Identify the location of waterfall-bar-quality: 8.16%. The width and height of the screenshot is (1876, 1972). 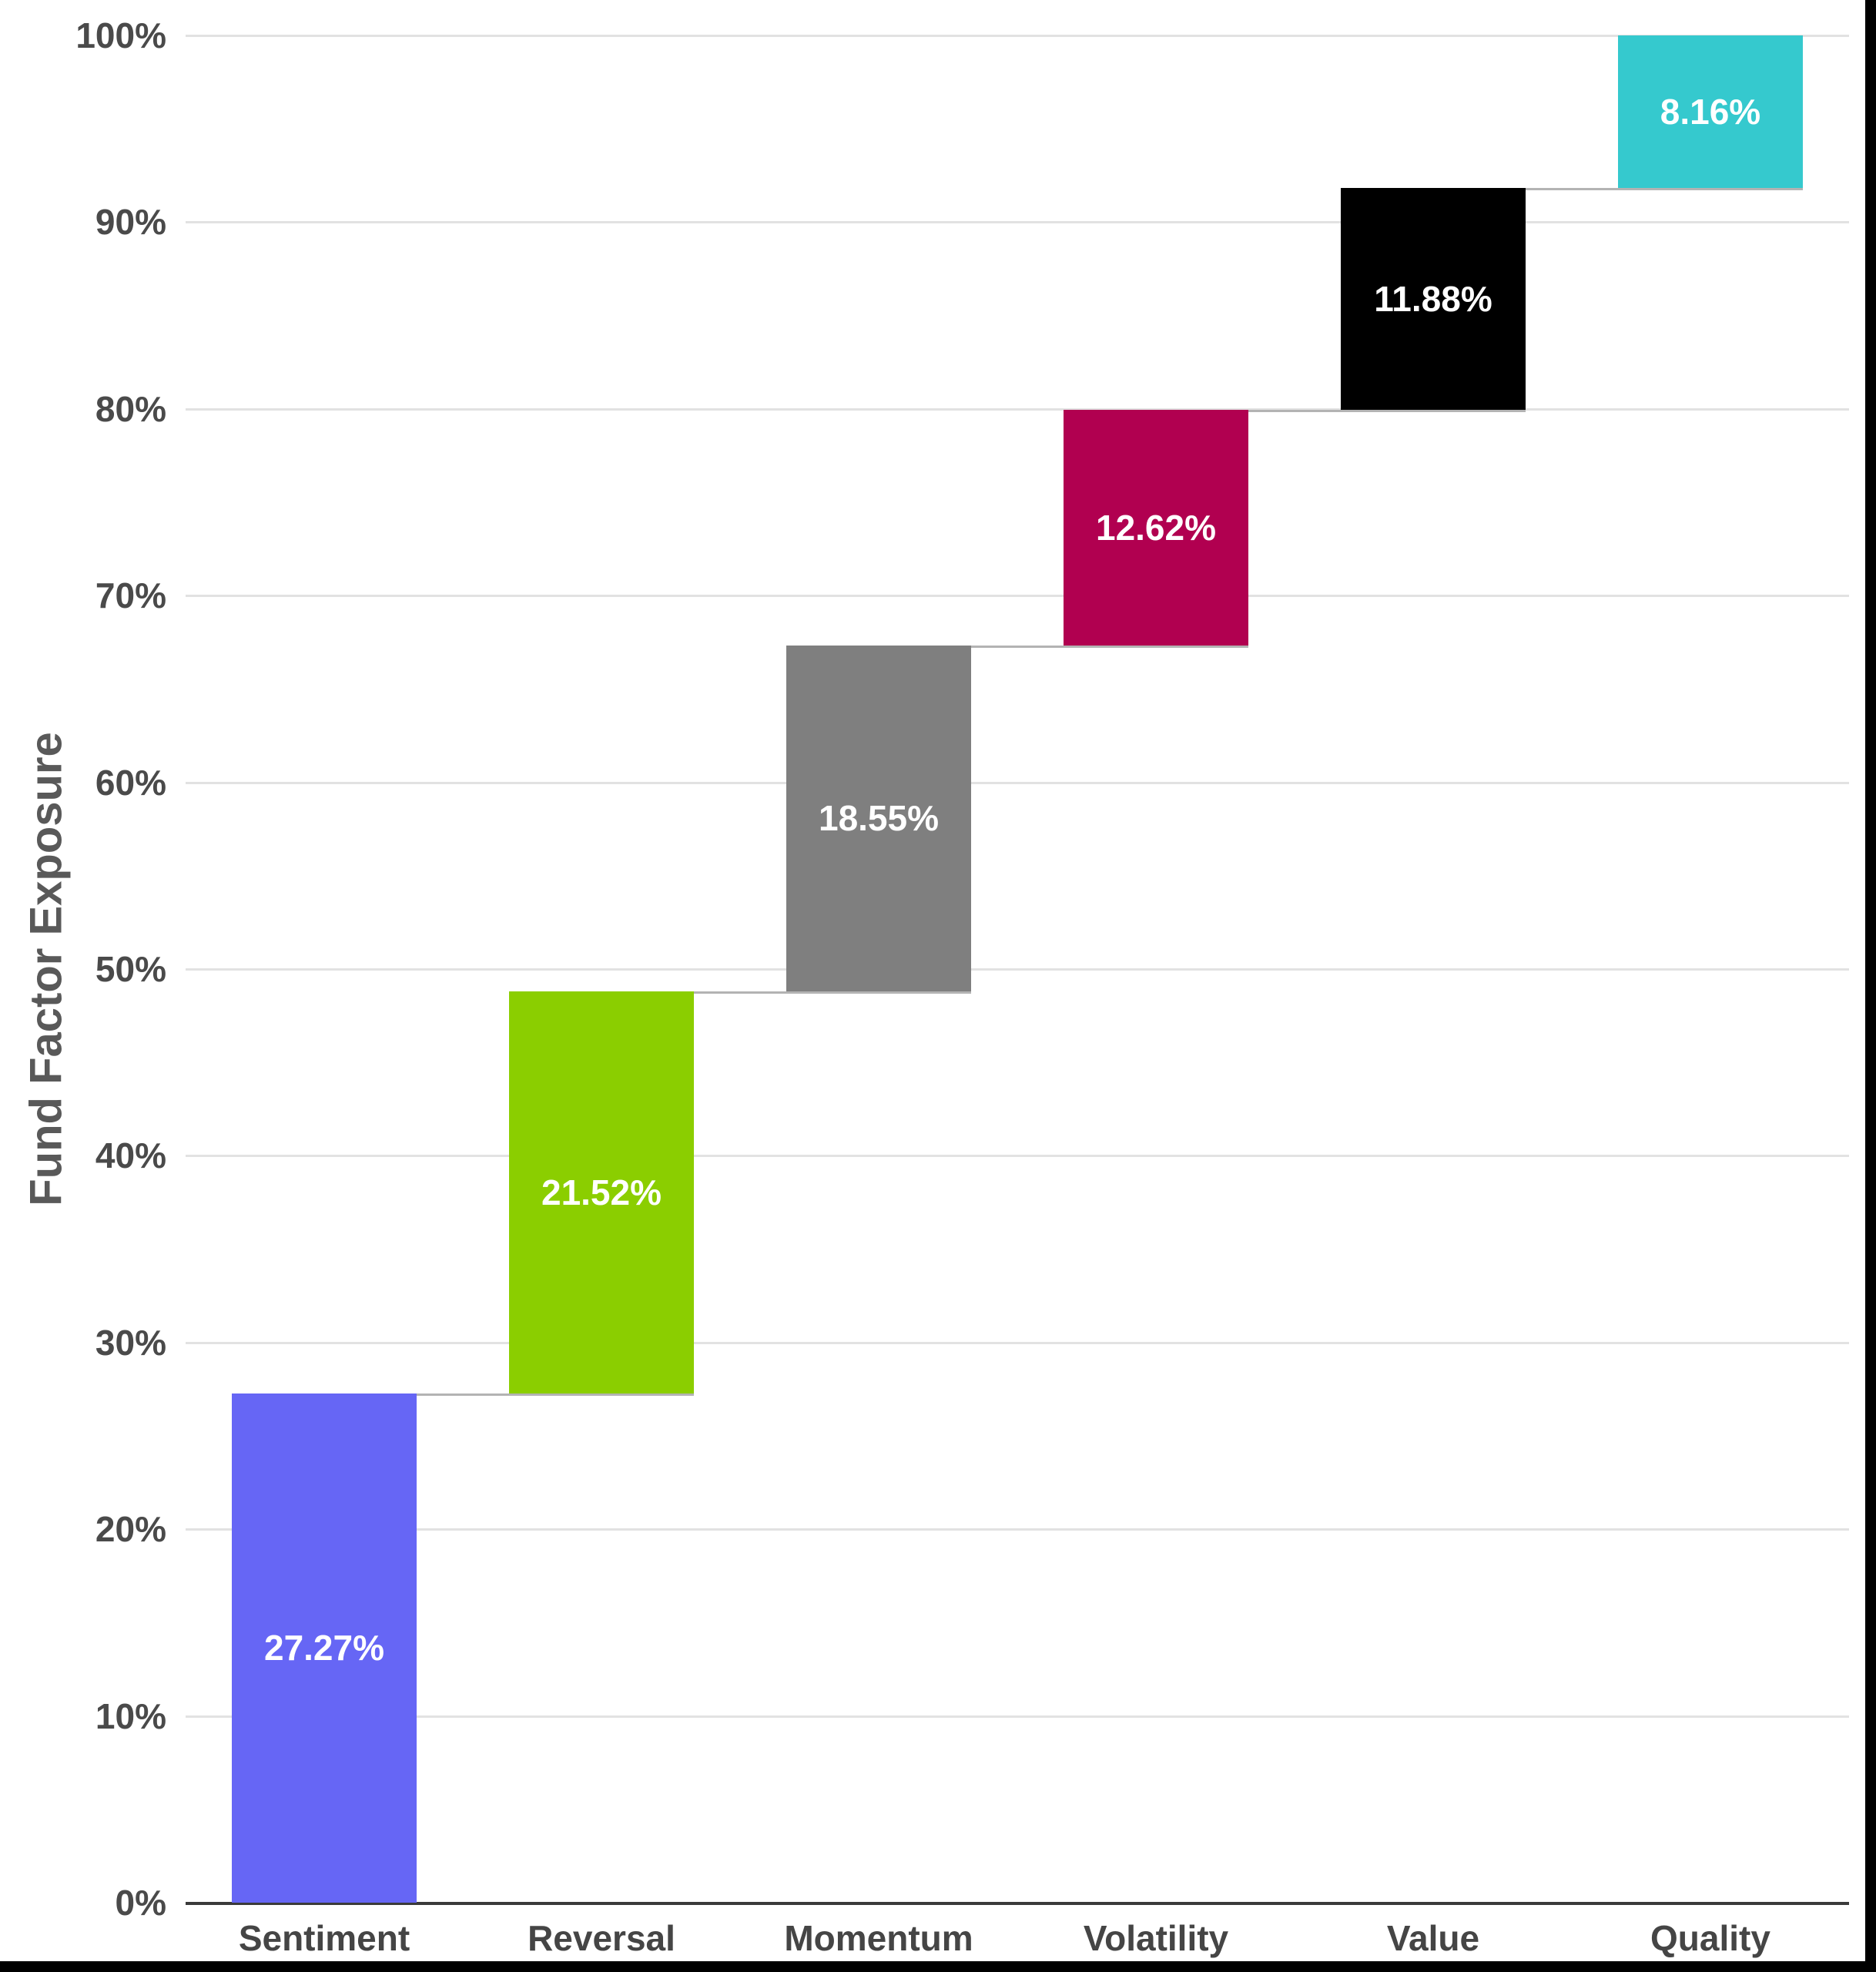
(1710, 111).